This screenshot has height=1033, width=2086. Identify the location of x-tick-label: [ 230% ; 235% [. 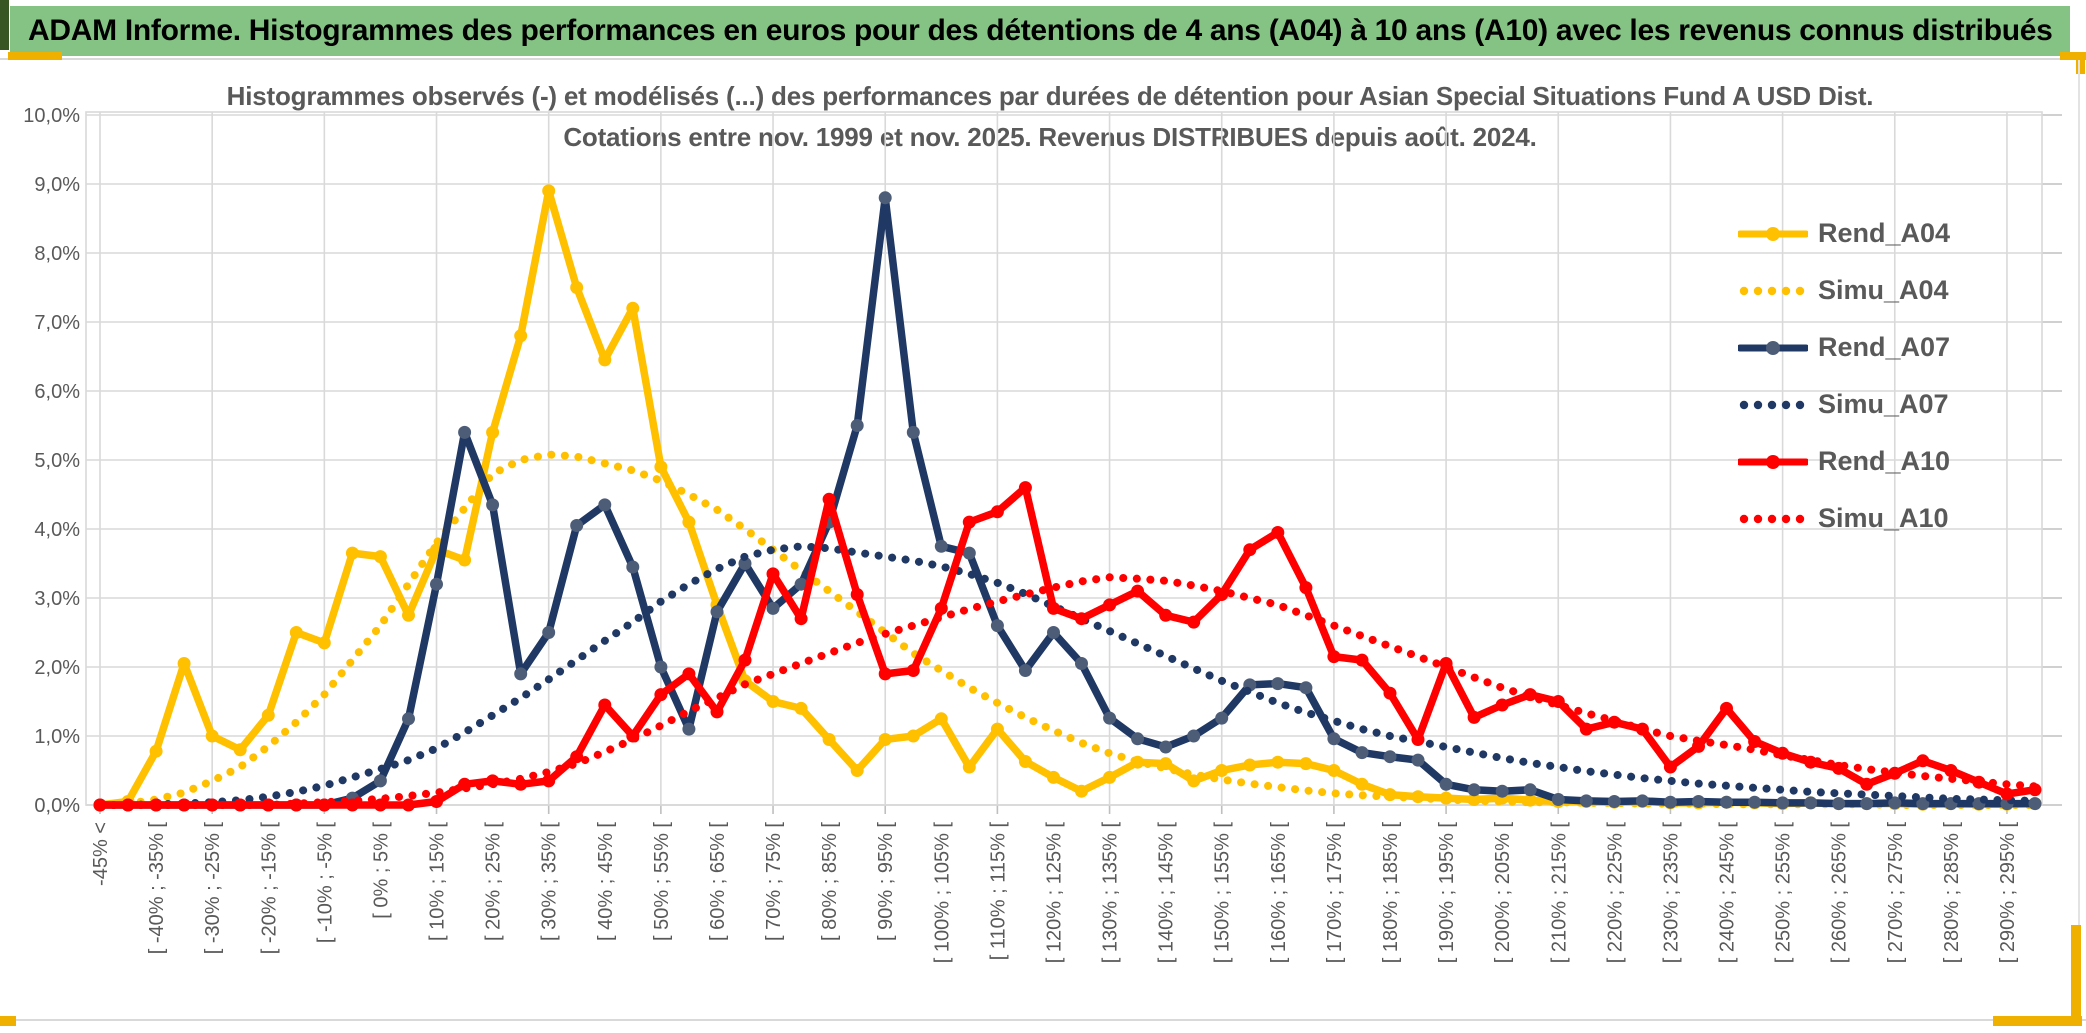
(1671, 893).